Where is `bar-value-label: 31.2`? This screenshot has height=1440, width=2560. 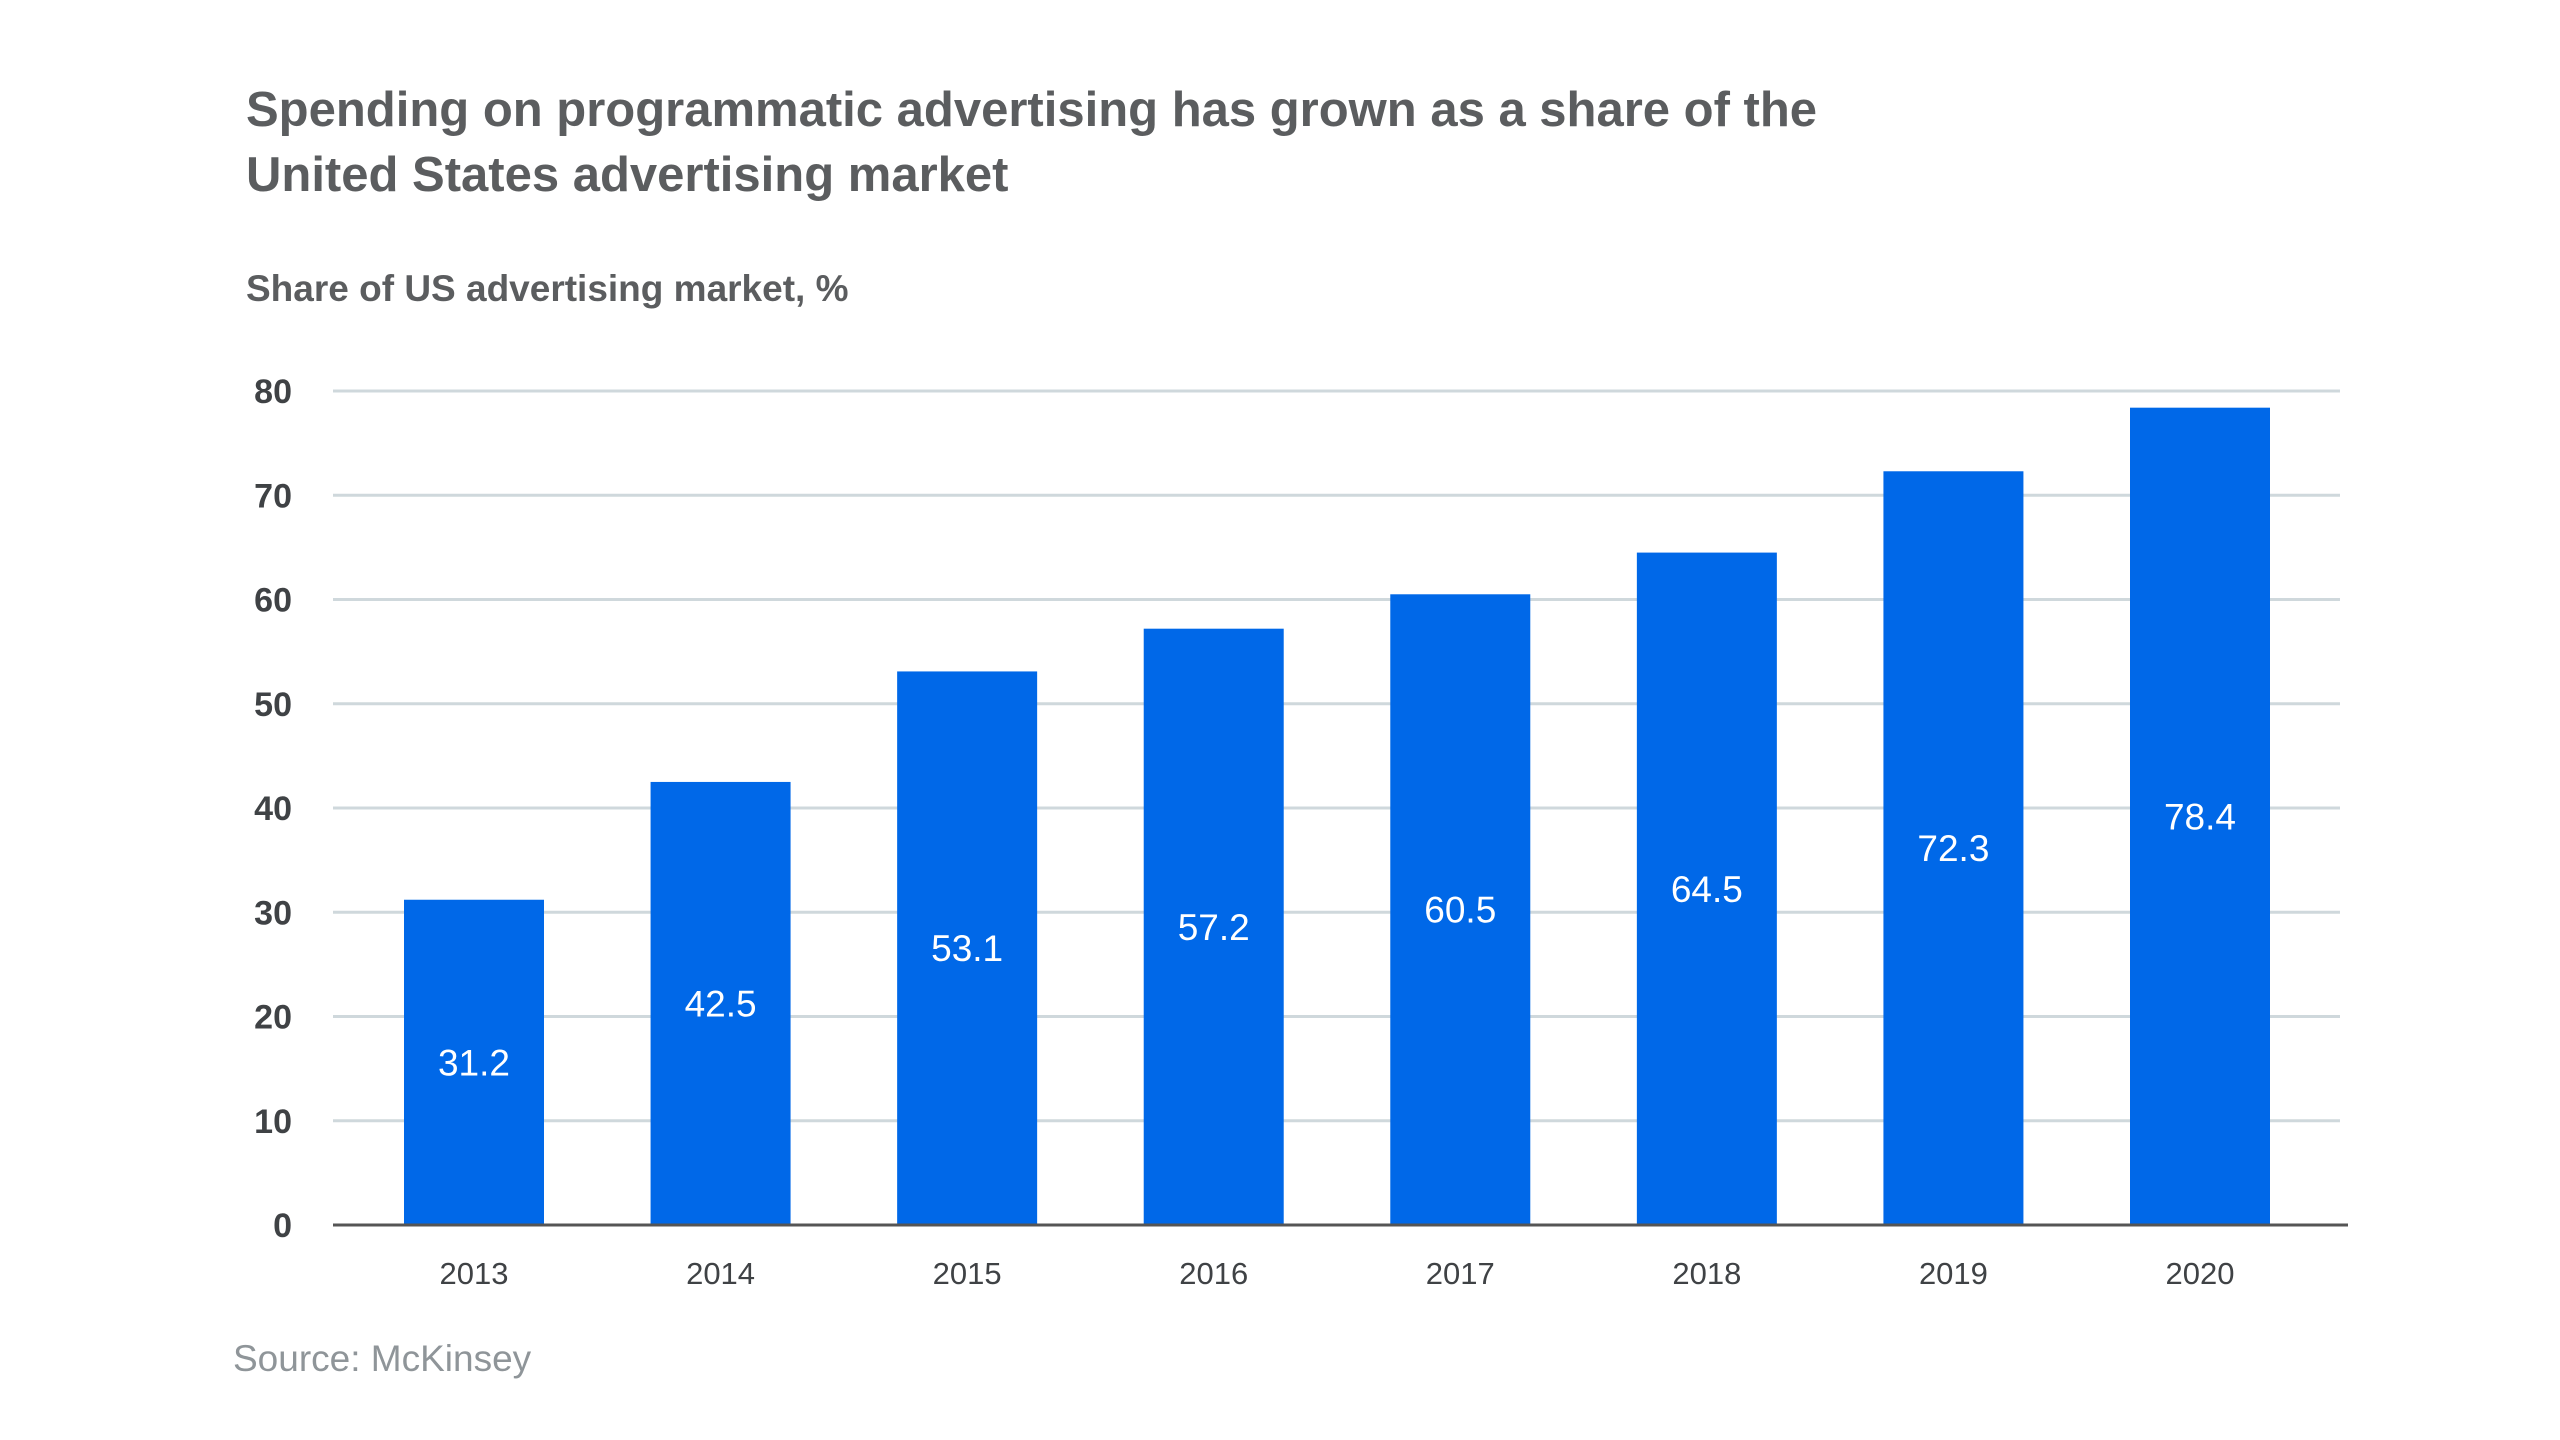 bar-value-label: 31.2 is located at coordinates (474, 1062).